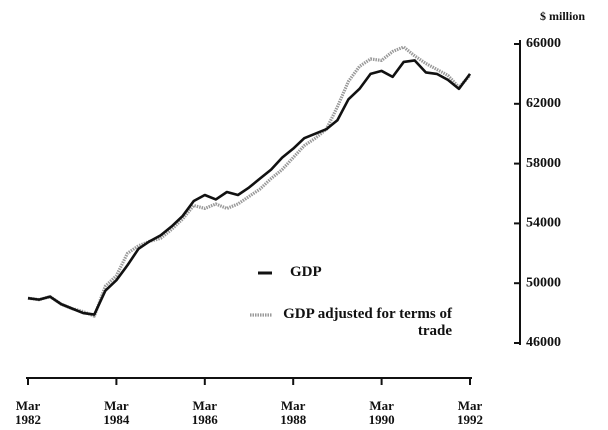 This screenshot has height=430, width=608. I want to click on y-axis-unit: $ million, so click(562, 16).